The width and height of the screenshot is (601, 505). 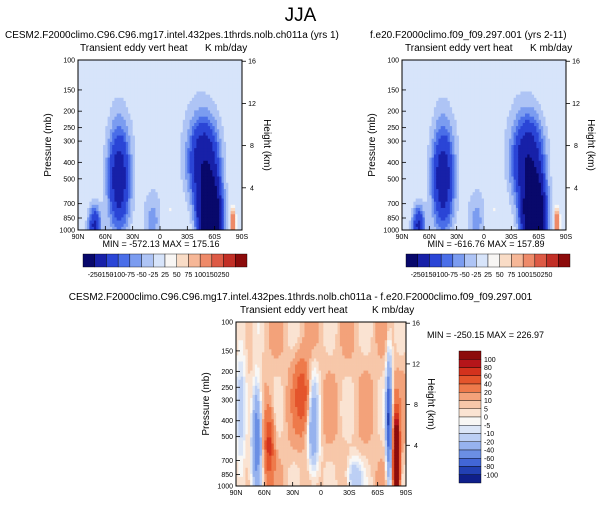 What do you see at coordinates (226, 48) in the screenshot?
I see `panel-a-units: K mb/day` at bounding box center [226, 48].